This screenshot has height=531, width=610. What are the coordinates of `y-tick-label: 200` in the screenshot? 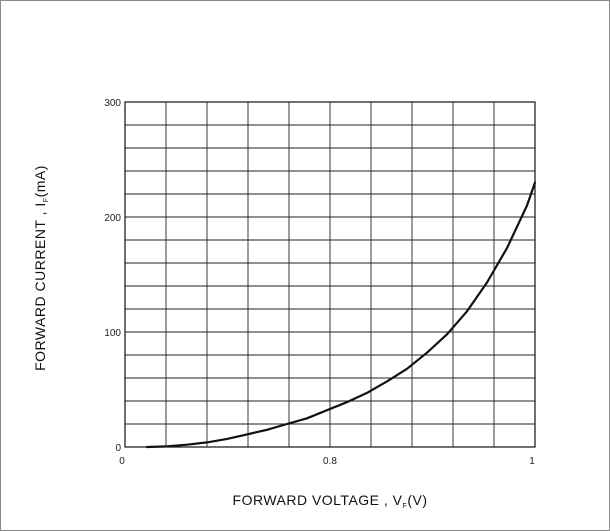 It's located at (112, 218).